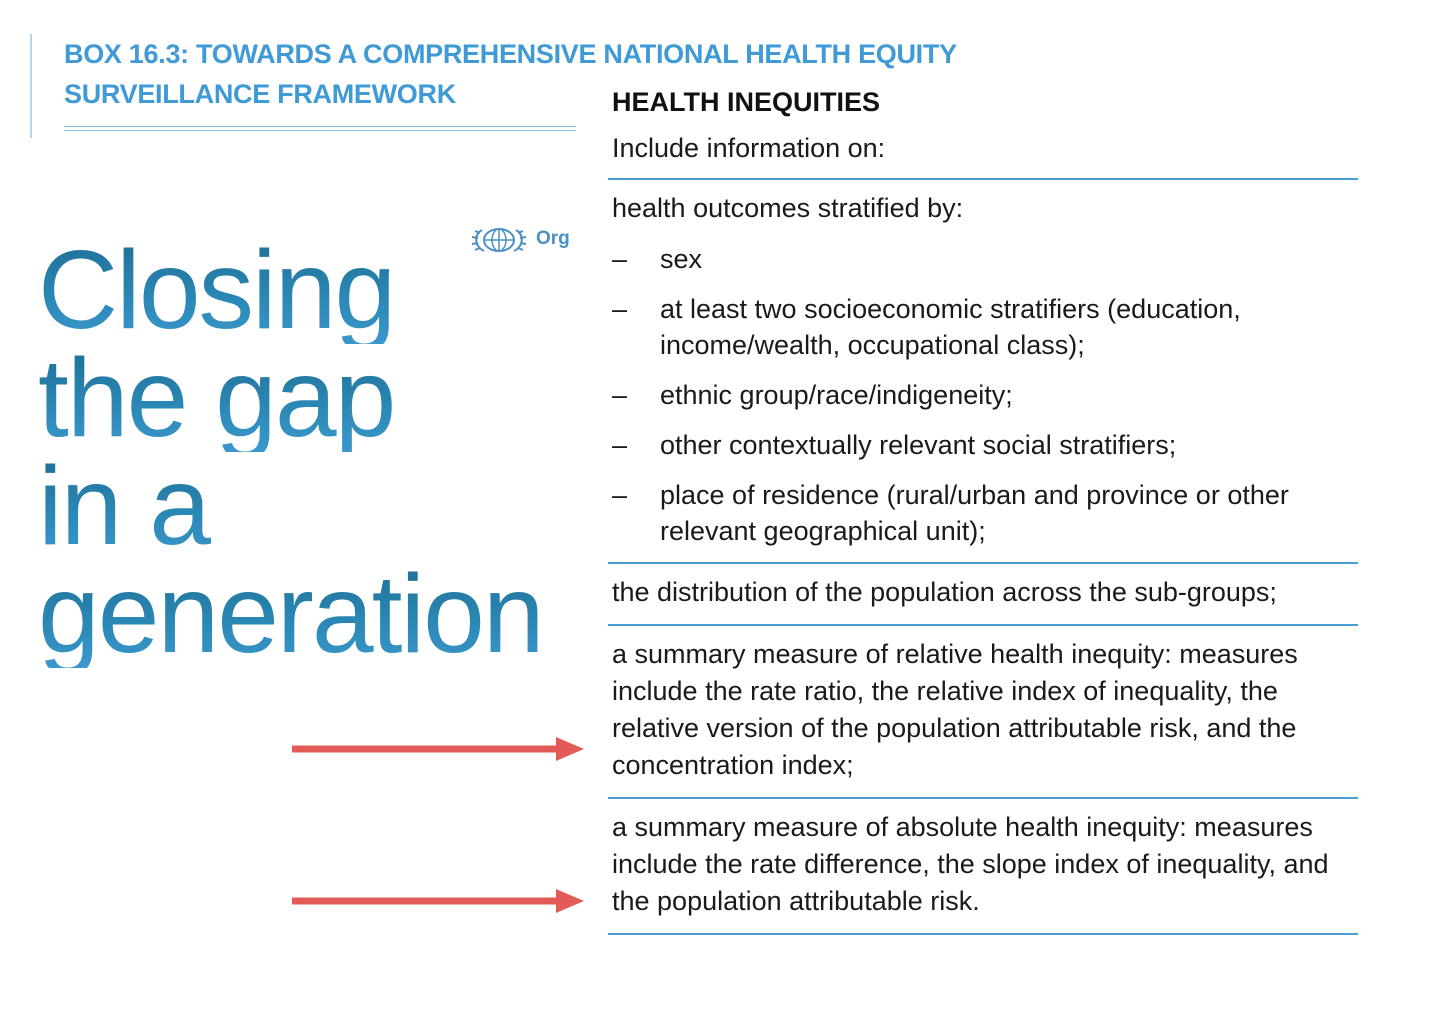 The width and height of the screenshot is (1436, 1010). Describe the element at coordinates (985, 259) in the screenshot. I see `list-item: – sex` at that location.